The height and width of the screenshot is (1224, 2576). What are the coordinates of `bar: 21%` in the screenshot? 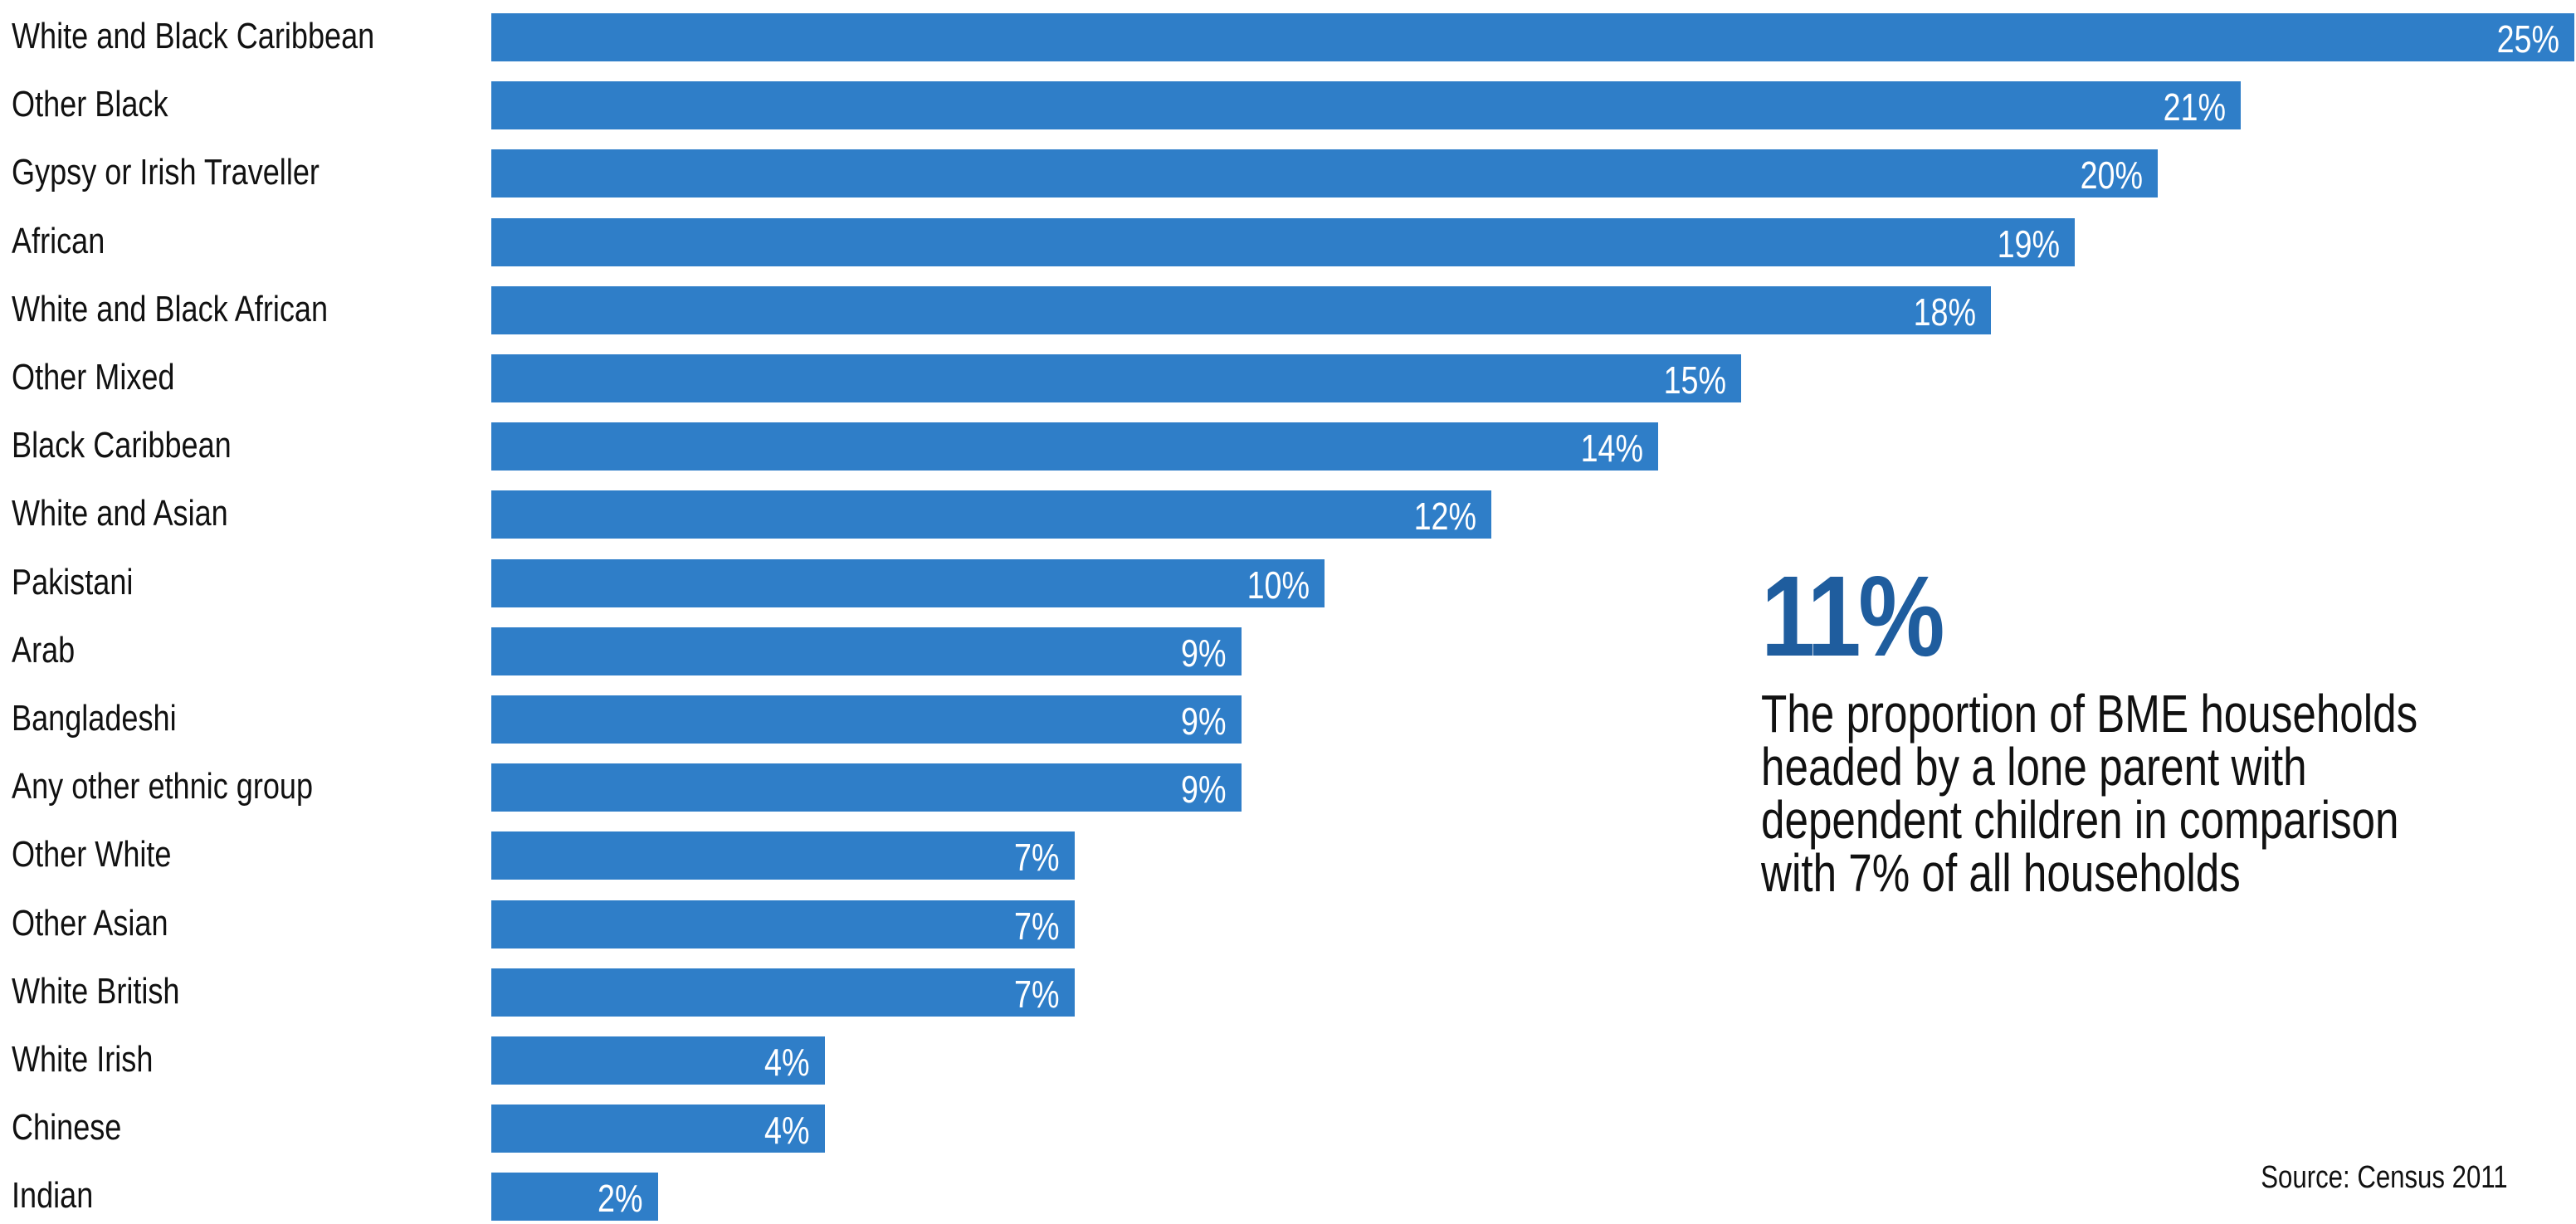 It's located at (1366, 105).